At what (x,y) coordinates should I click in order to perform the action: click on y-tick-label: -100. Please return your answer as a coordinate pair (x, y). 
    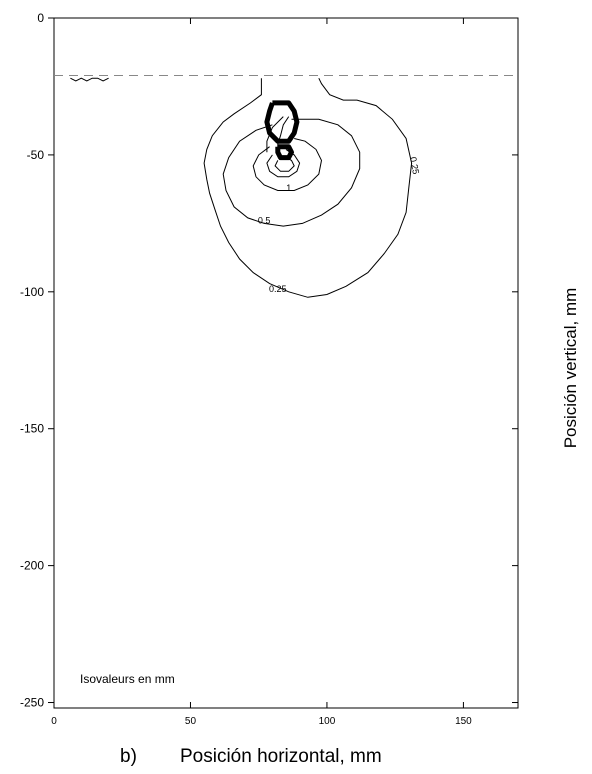
    Looking at the image, I should click on (32, 292).